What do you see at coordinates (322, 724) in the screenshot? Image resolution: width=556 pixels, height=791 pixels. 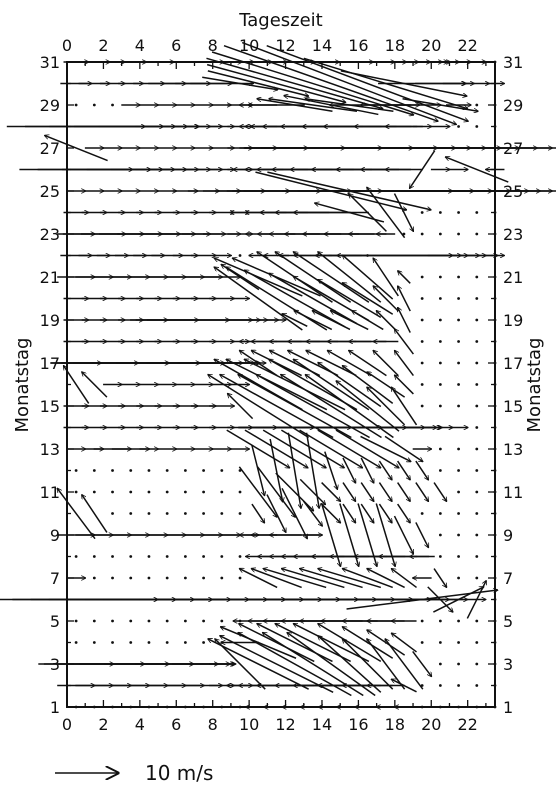 I see `x-tick-label-bottom: 14` at bounding box center [322, 724].